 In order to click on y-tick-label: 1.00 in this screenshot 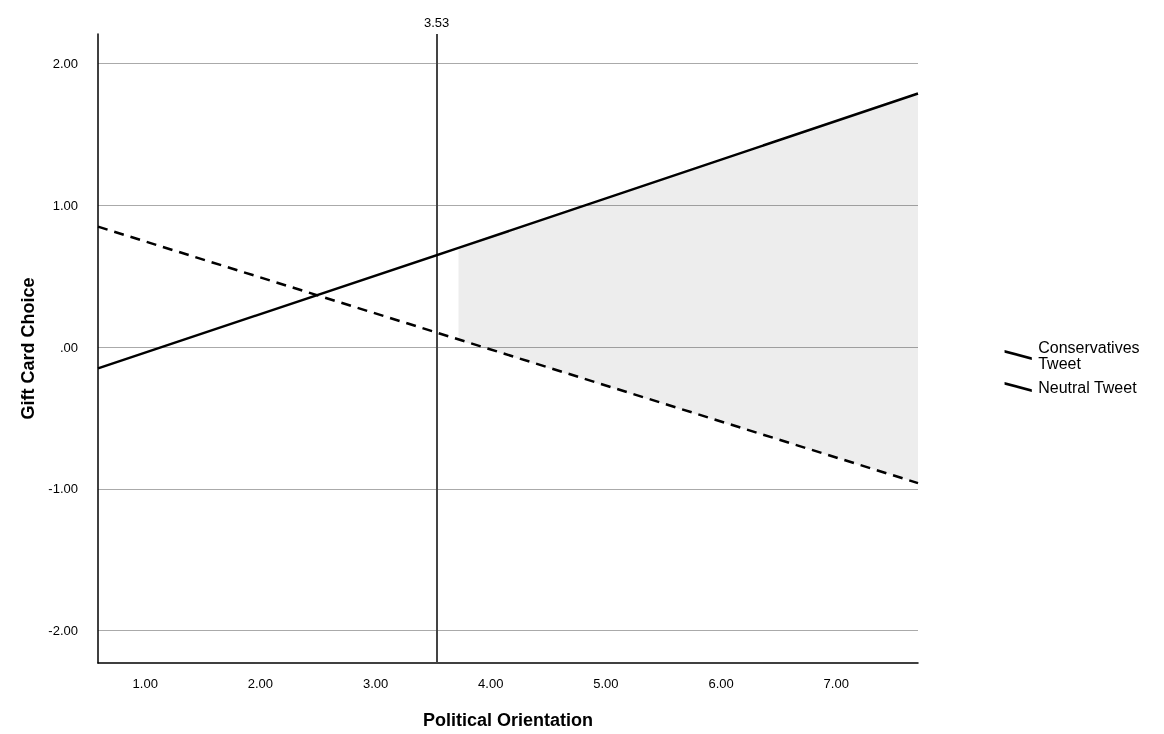, I will do `click(65, 205)`.